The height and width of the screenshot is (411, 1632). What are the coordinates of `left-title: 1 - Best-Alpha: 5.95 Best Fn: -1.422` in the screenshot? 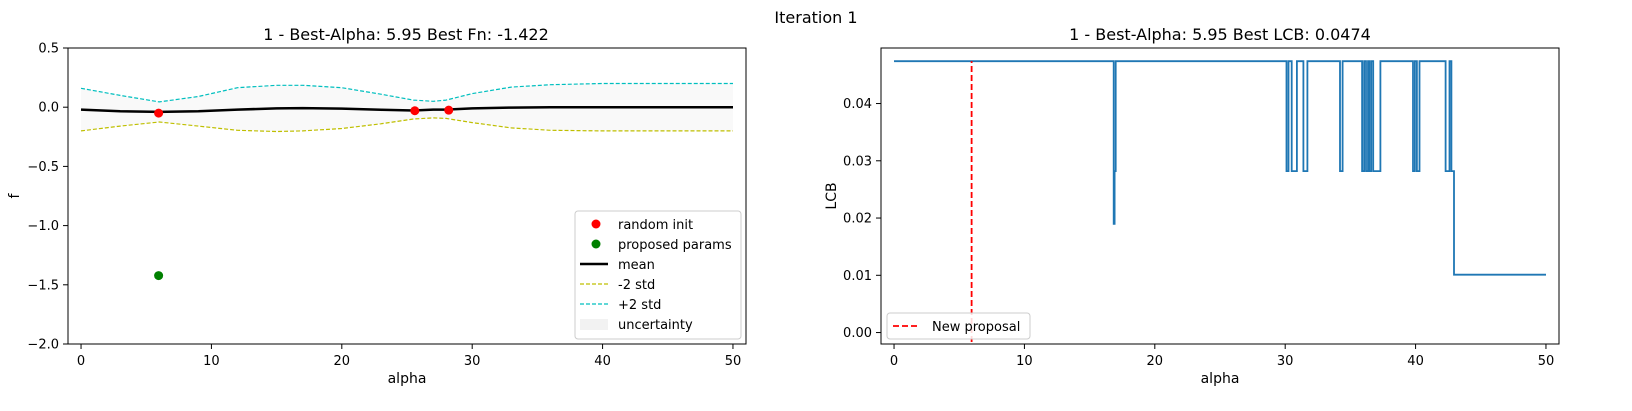 It's located at (406, 34).